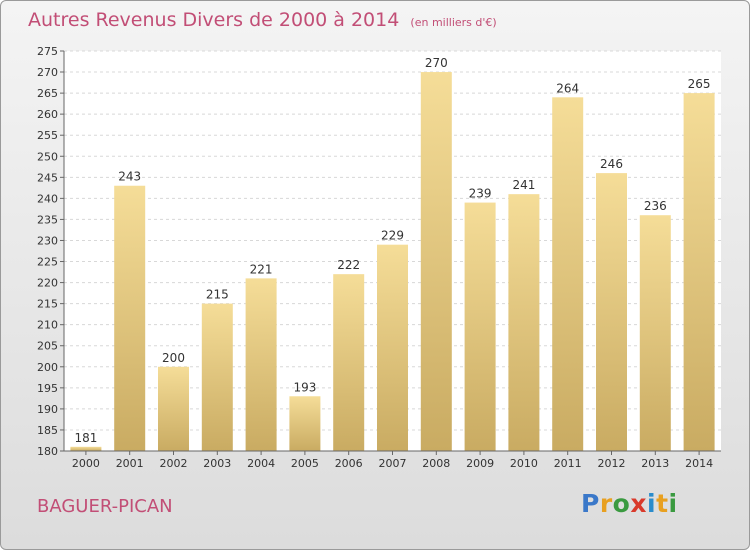 Image resolution: width=750 pixels, height=550 pixels. I want to click on bar-value-label: 246, so click(611, 164).